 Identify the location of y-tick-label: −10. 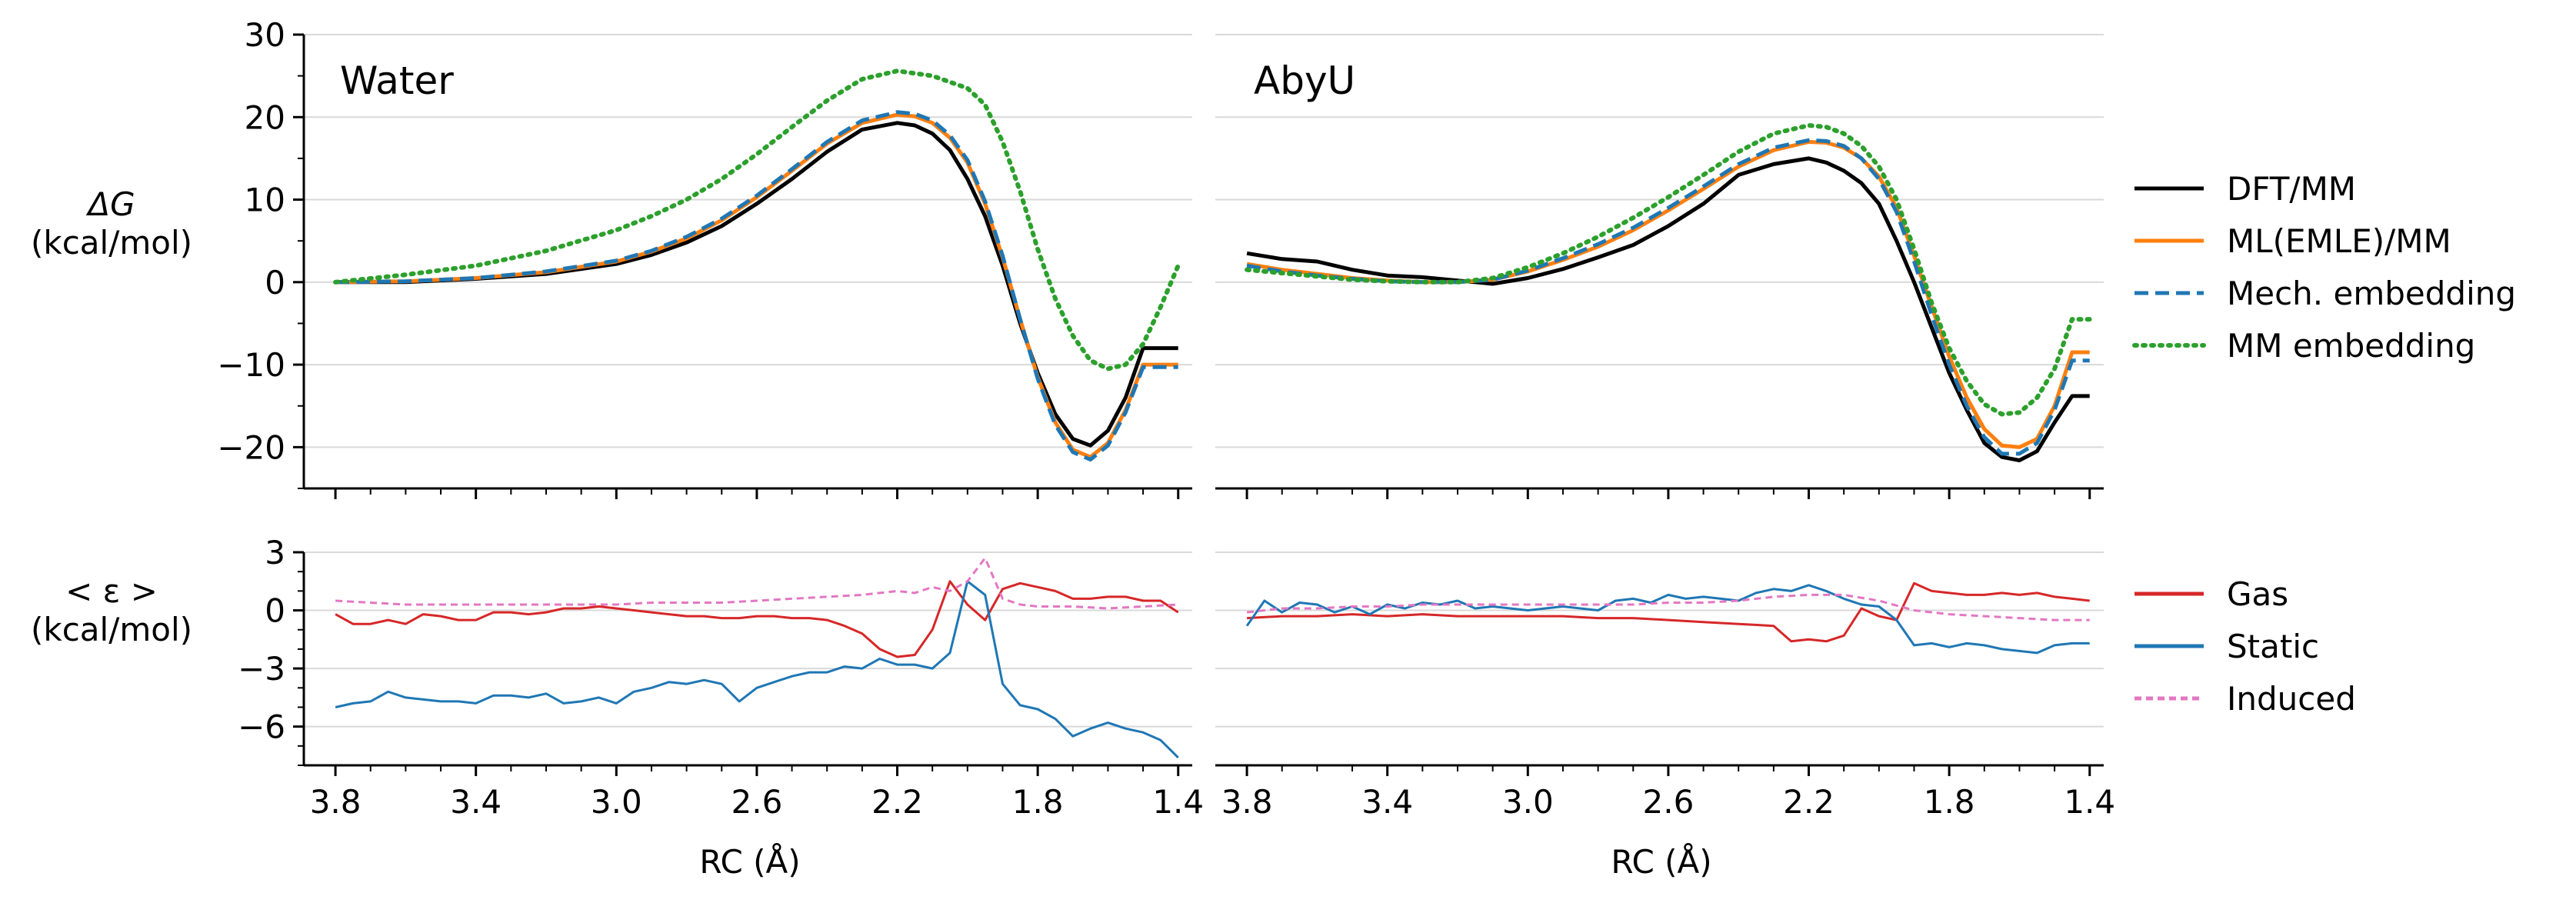
(251, 365).